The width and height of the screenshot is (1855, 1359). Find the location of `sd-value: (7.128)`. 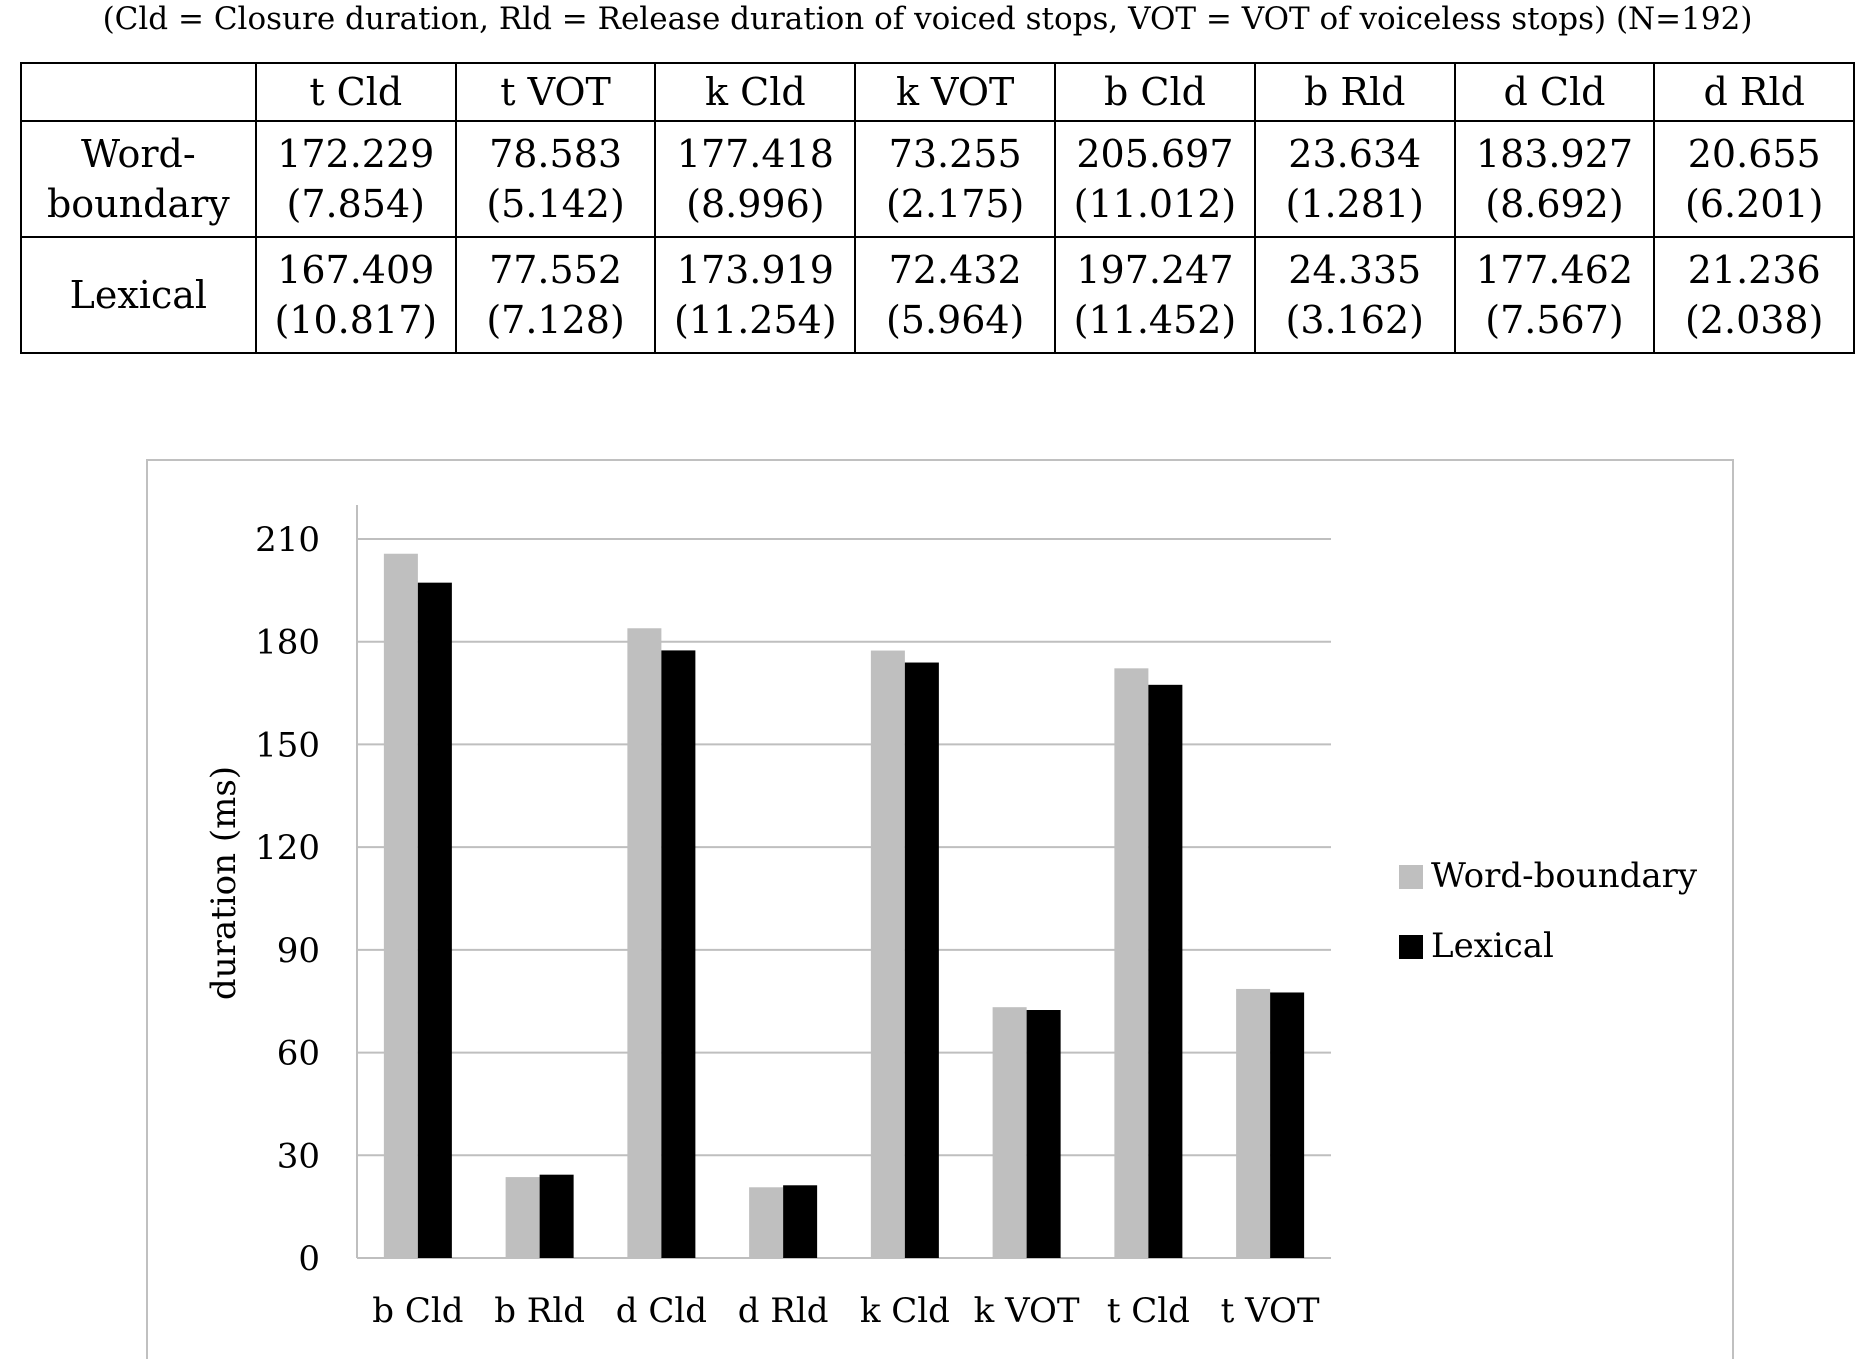

sd-value: (7.128) is located at coordinates (555, 320).